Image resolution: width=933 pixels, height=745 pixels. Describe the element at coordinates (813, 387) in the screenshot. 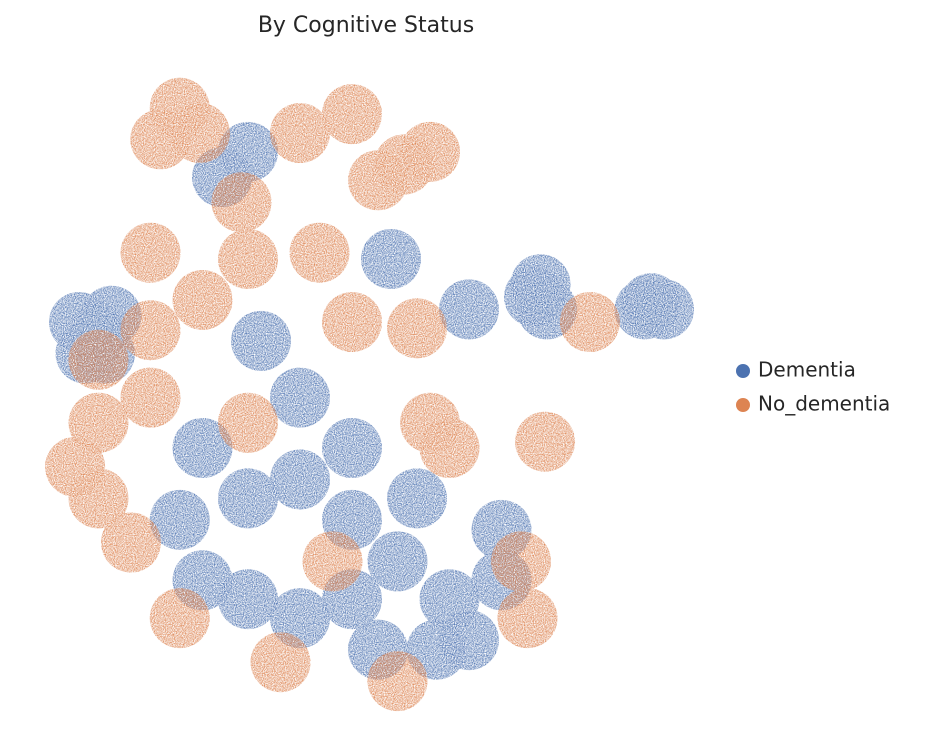

I see `legend: Dementia No_dementia` at that location.